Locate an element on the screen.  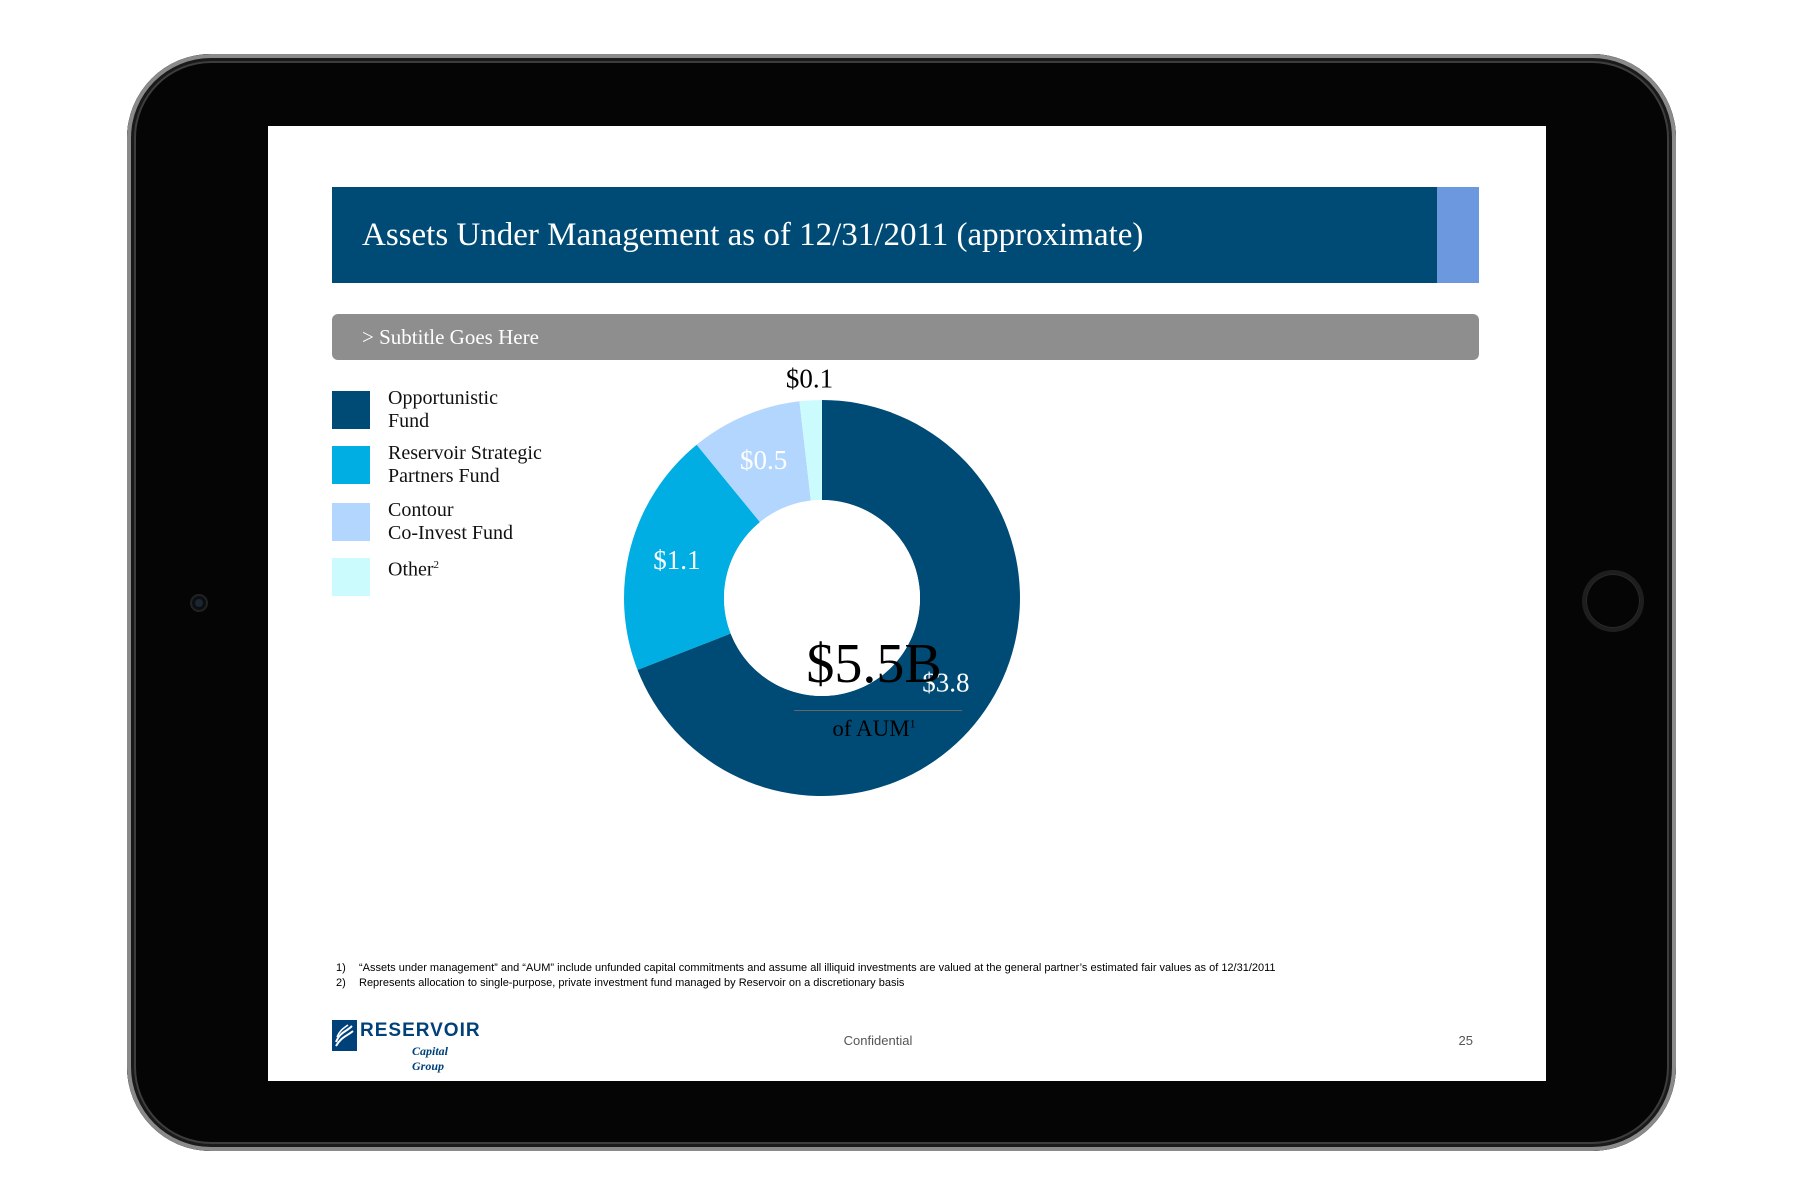
donut-chart: $3.8 $1.1 $0.5 $0.1 is located at coordinates (822, 579).